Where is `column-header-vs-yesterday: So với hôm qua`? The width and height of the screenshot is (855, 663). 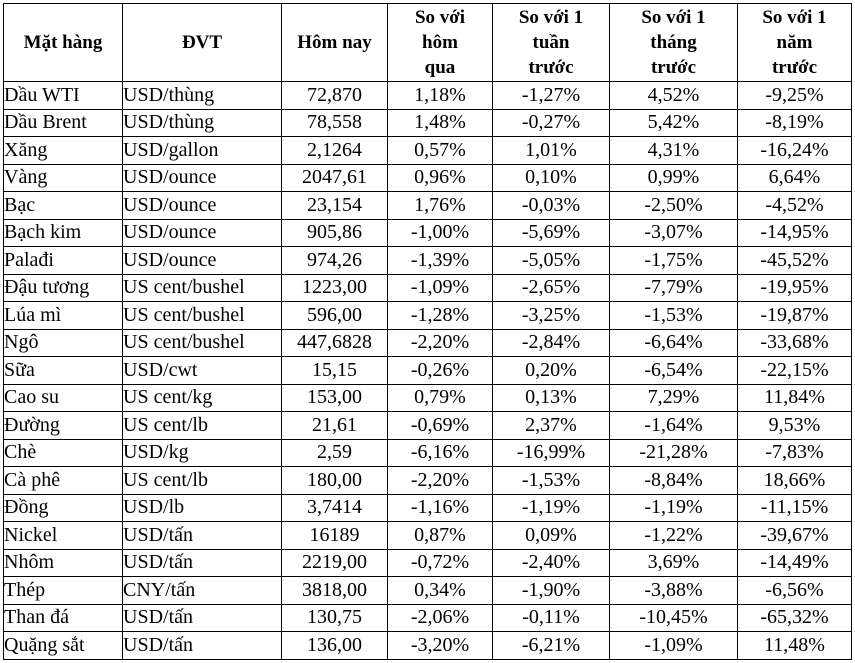 column-header-vs-yesterday: So với hôm qua is located at coordinates (440, 42).